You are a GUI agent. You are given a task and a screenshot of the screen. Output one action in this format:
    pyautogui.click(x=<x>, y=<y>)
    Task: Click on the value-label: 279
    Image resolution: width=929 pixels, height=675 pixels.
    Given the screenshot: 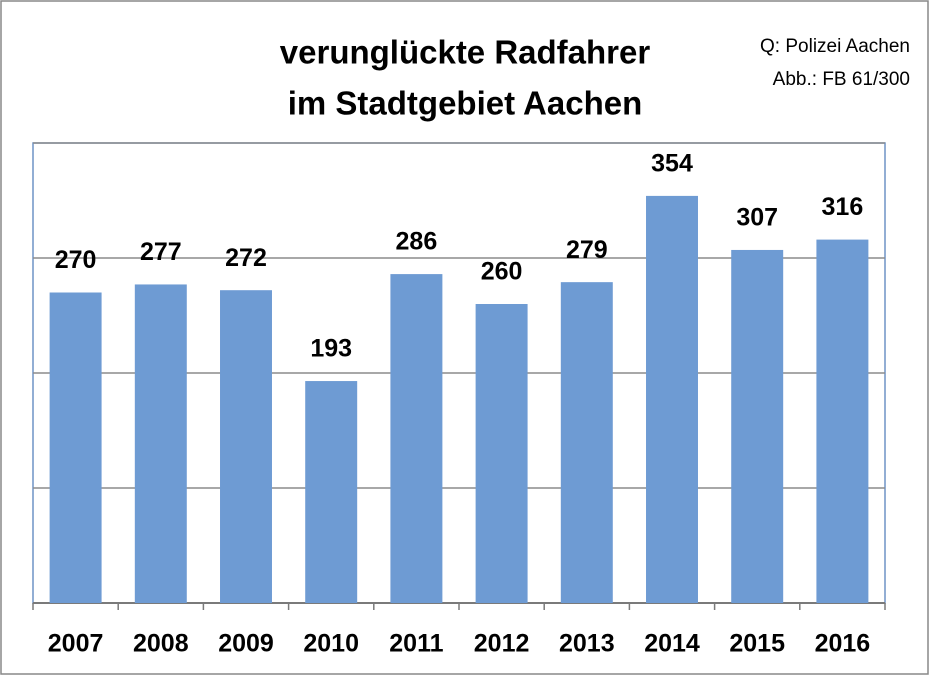 What is the action you would take?
    pyautogui.click(x=587, y=250)
    